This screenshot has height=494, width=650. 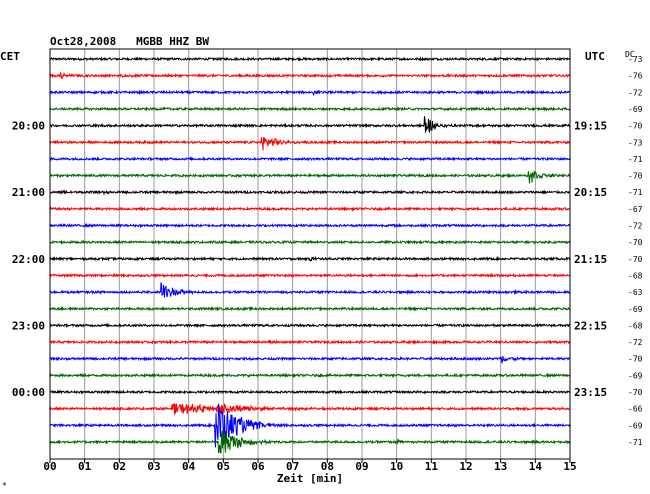 I want to click on x-tick-label: 02, so click(x=119, y=466).